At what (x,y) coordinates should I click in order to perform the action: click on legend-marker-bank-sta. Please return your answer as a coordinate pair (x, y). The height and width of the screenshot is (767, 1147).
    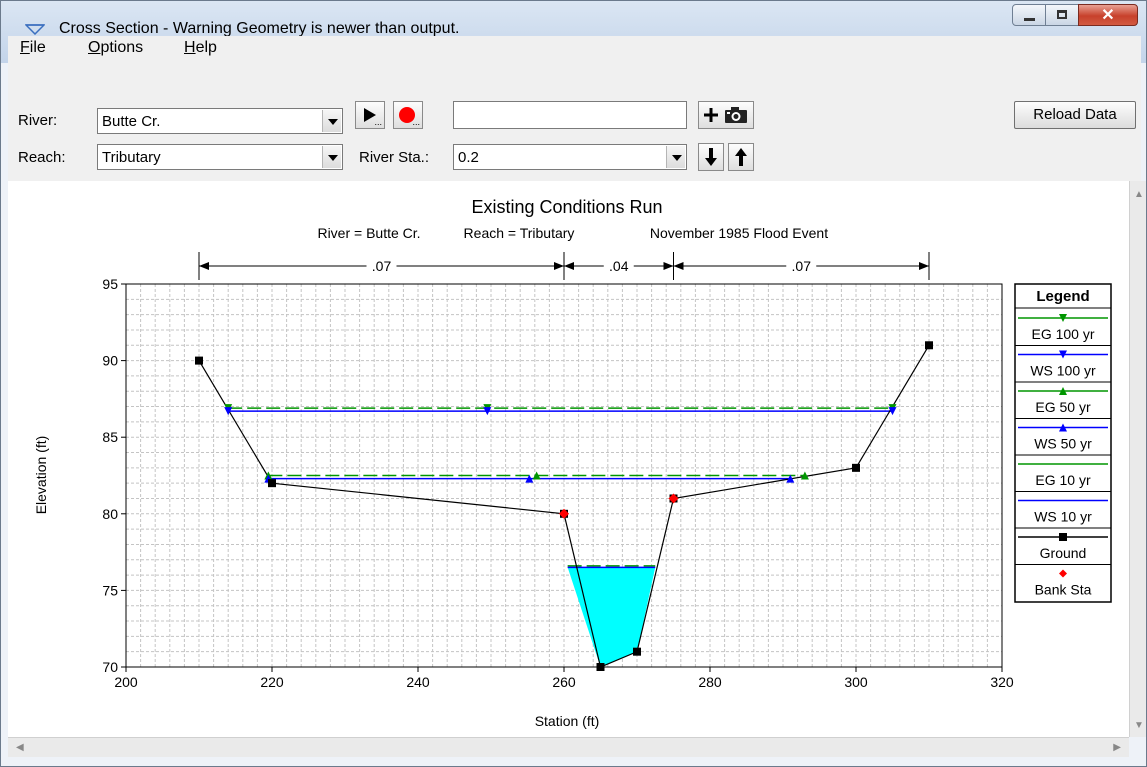
    Looking at the image, I should click on (1063, 573).